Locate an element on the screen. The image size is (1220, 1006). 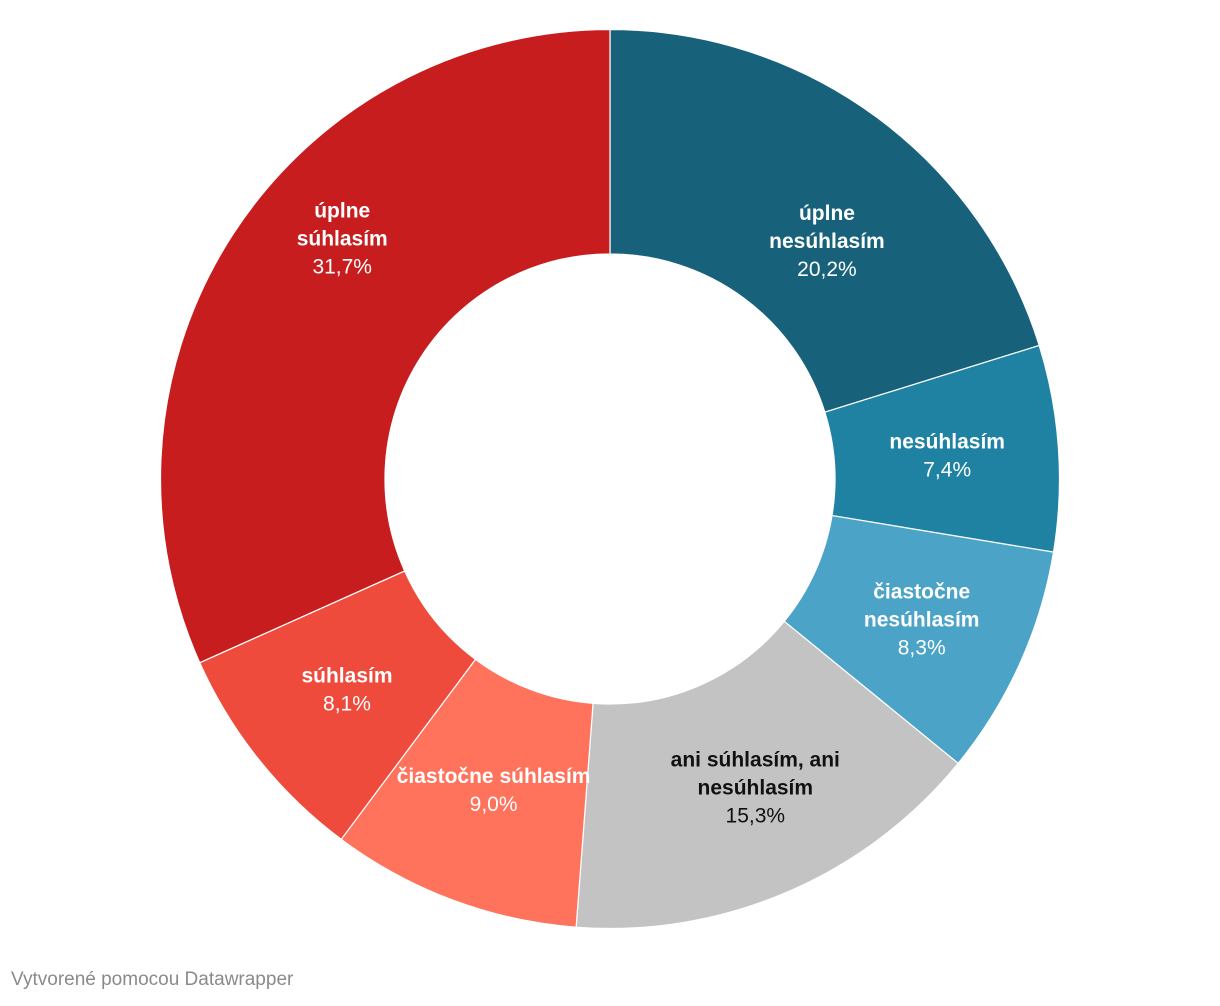
slice-value-text: 20,2% is located at coordinates (827, 269).